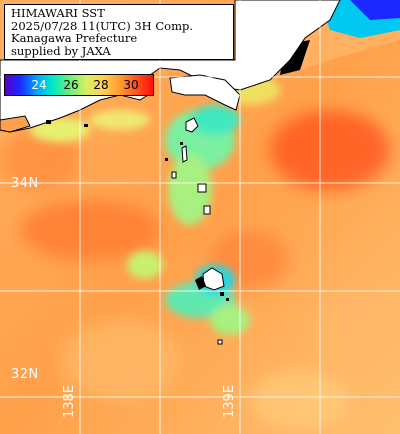 Image resolution: width=400 pixels, height=434 pixels. What do you see at coordinates (71, 85) in the screenshot?
I see `legend-tick-26: 26` at bounding box center [71, 85].